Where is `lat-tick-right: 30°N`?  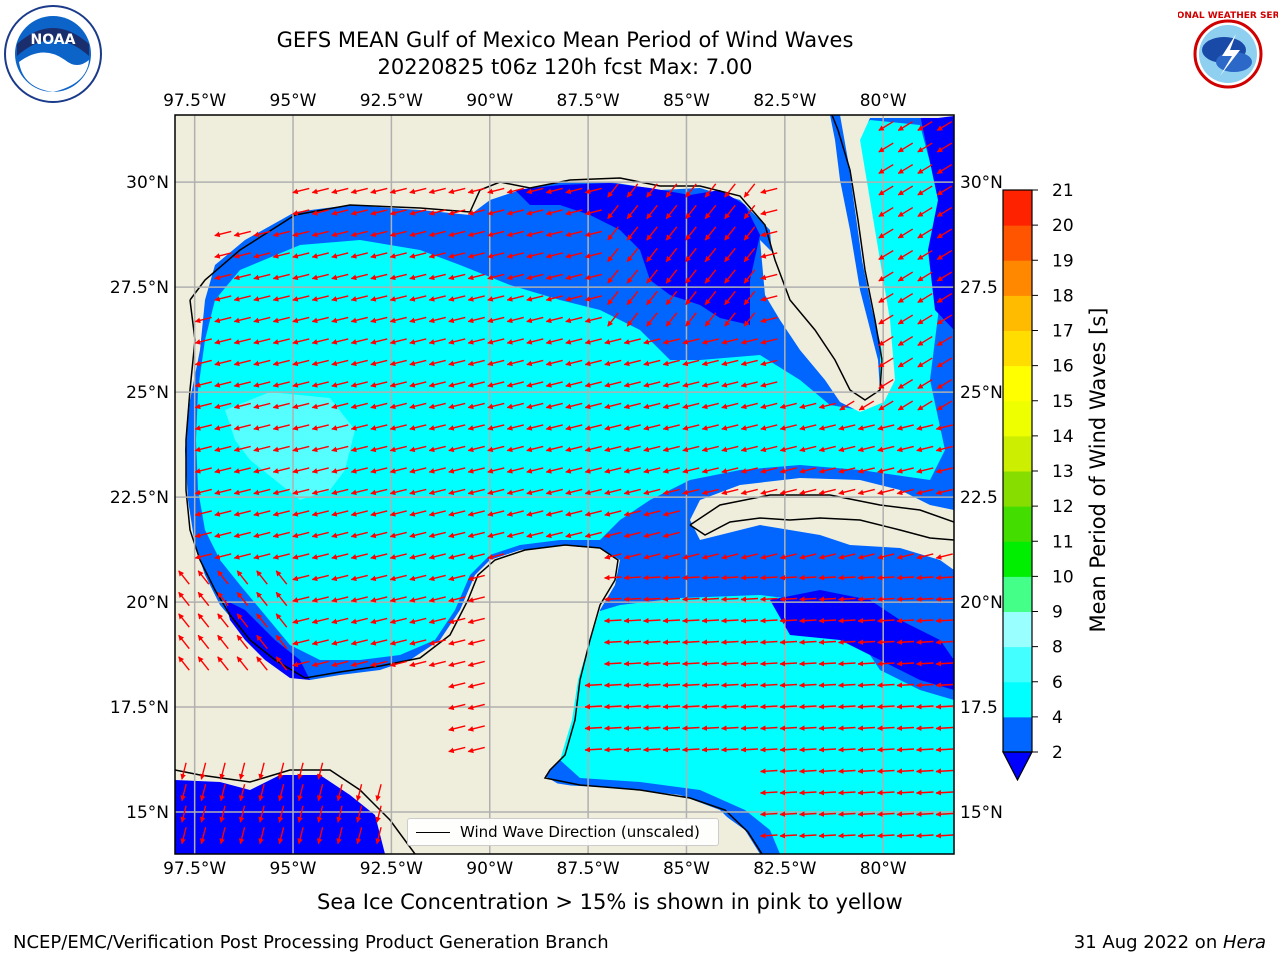 lat-tick-right: 30°N is located at coordinates (981, 183).